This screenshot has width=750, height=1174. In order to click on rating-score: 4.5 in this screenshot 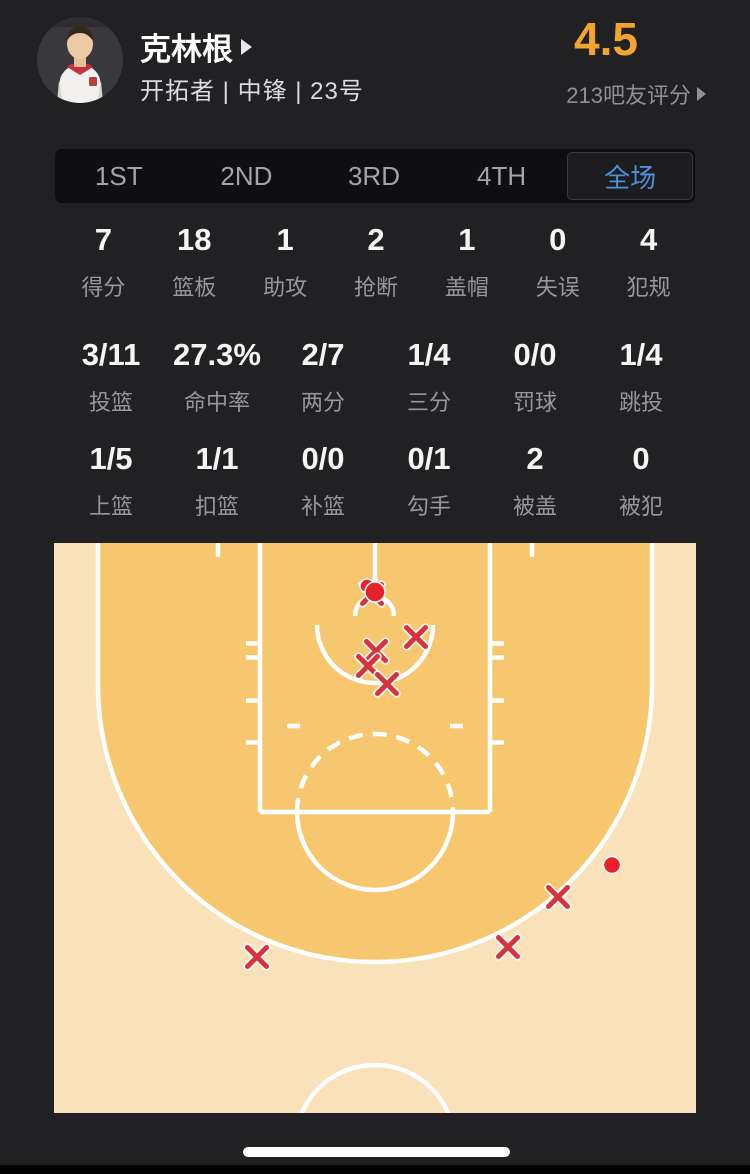, I will do `click(606, 39)`.